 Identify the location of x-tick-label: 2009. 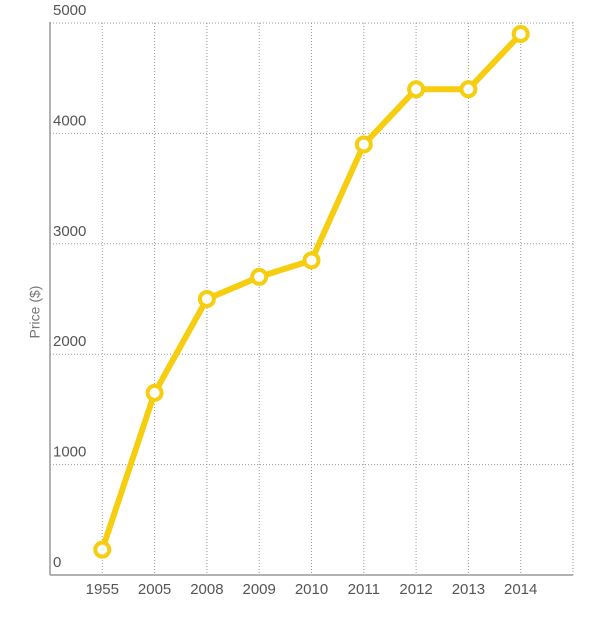
(259, 589).